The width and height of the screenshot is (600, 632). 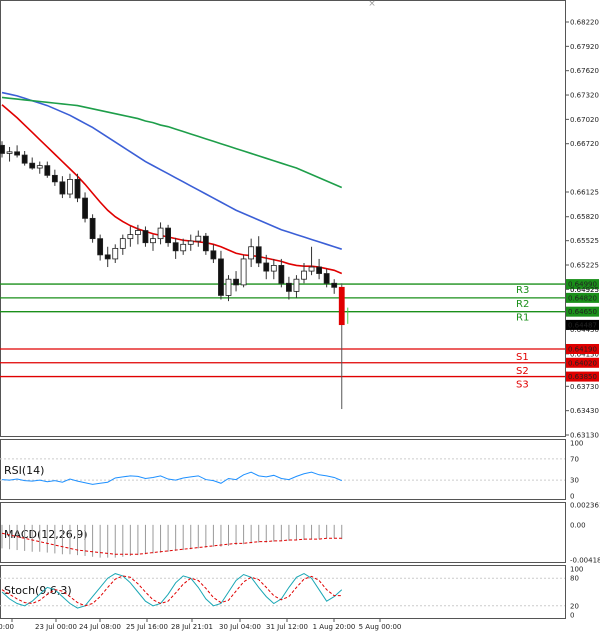 What do you see at coordinates (585, 506) in the screenshot?
I see `macd-tick-label: 0.002361` at bounding box center [585, 506].